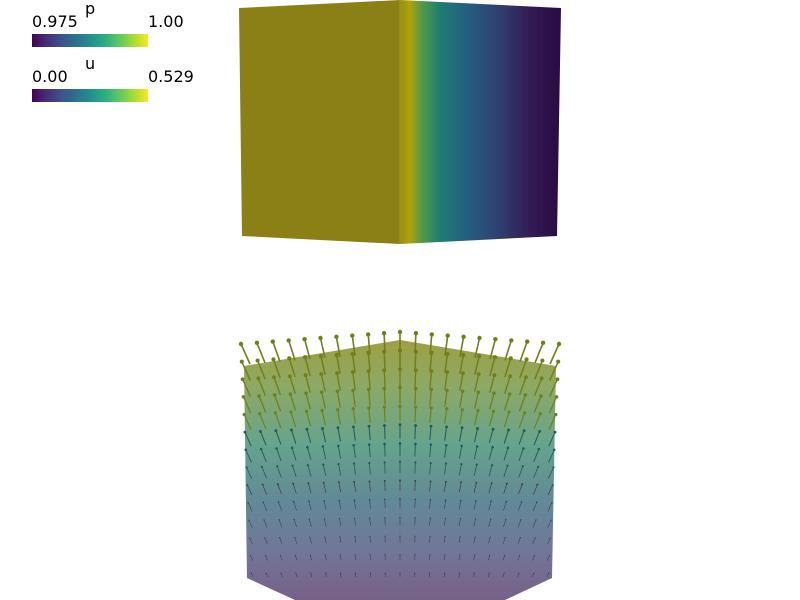 Image resolution: width=800 pixels, height=600 pixels. I want to click on scalar-bar-p-colorbar, so click(90, 40).